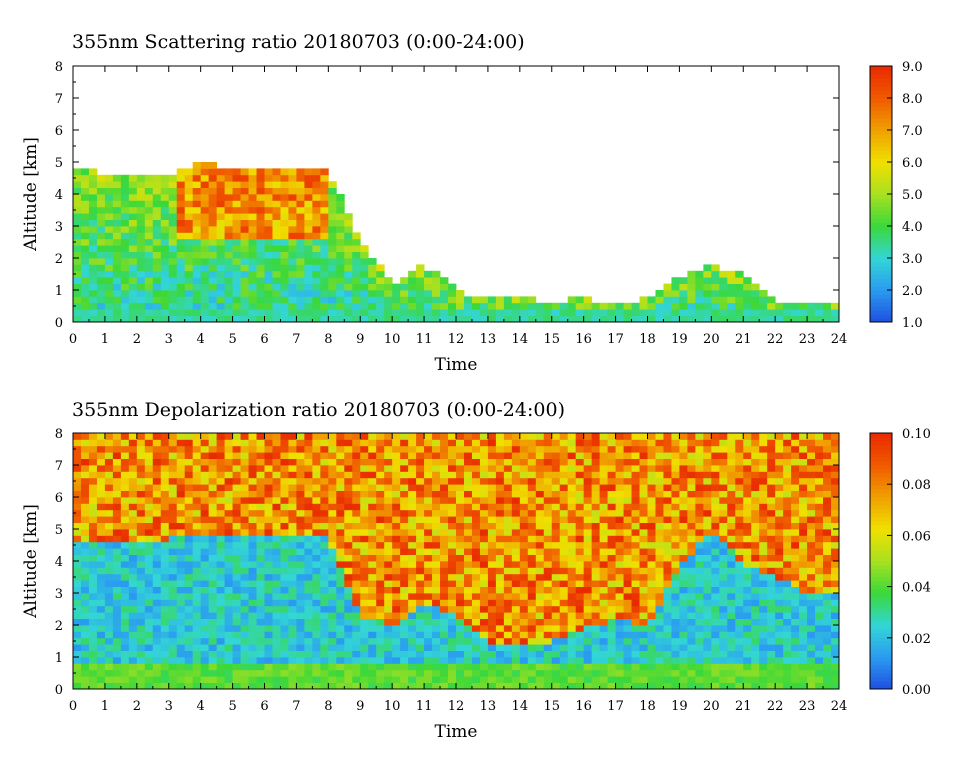  I want to click on y-tick-label: 3, so click(59, 227).